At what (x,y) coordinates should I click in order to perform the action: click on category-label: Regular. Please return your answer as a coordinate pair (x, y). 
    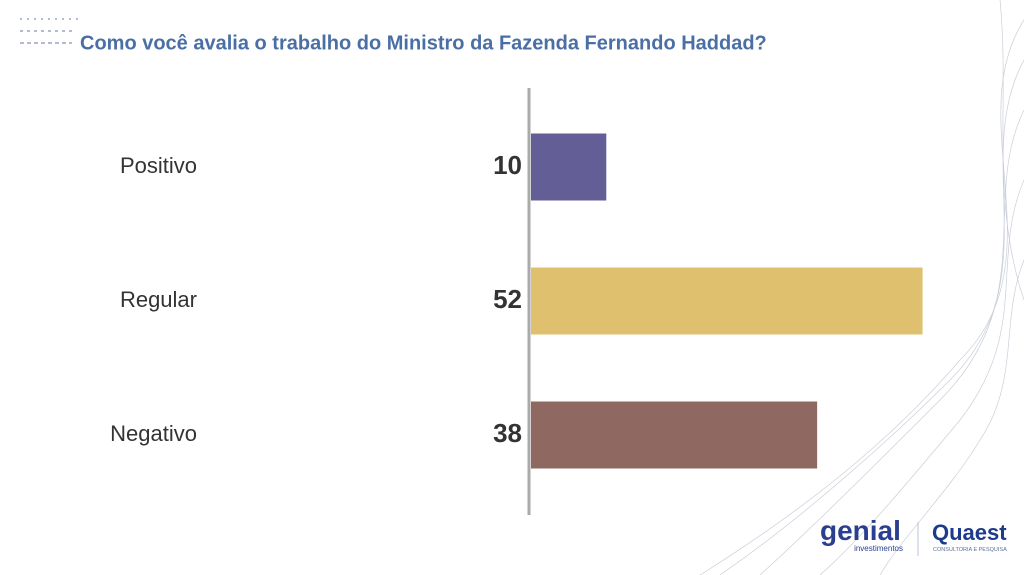
    Looking at the image, I should click on (158, 299).